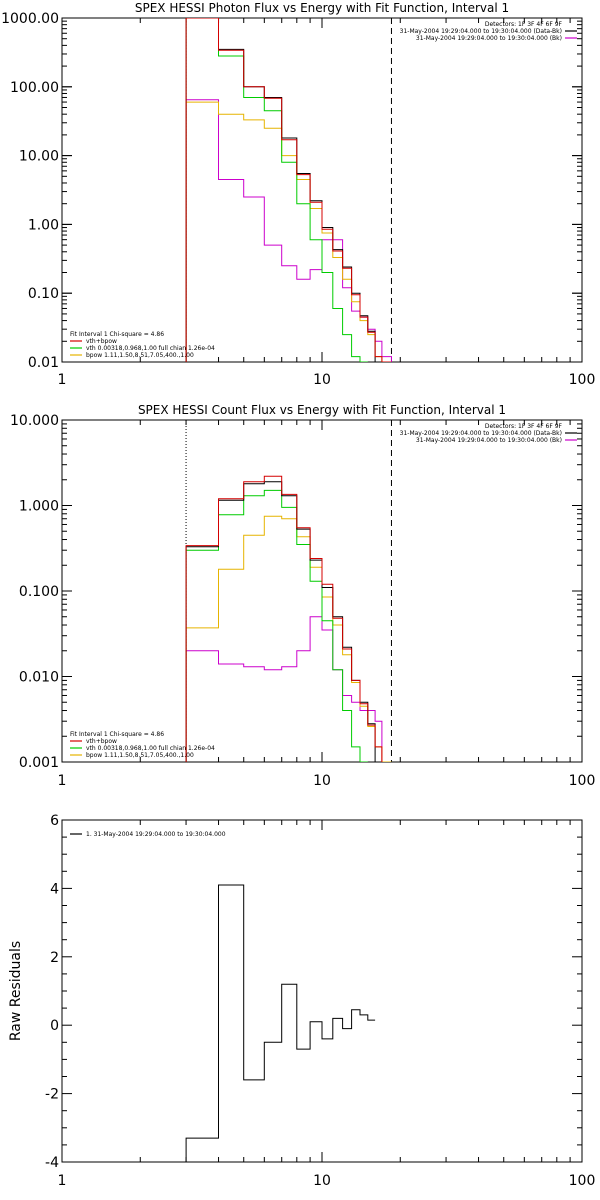 This screenshot has height=1200, width=600. What do you see at coordinates (43, 294) in the screenshot?
I see `y-tick-label: 0.10` at bounding box center [43, 294].